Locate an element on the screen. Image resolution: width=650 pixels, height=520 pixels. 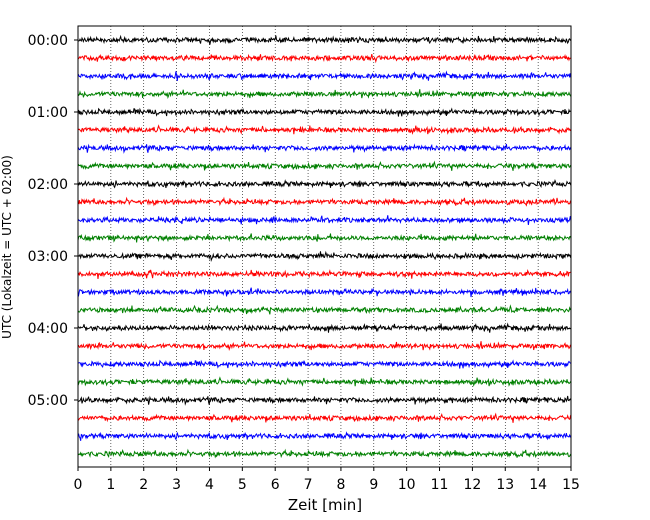
y-tick-label: 00:00 is located at coordinates (48, 41).